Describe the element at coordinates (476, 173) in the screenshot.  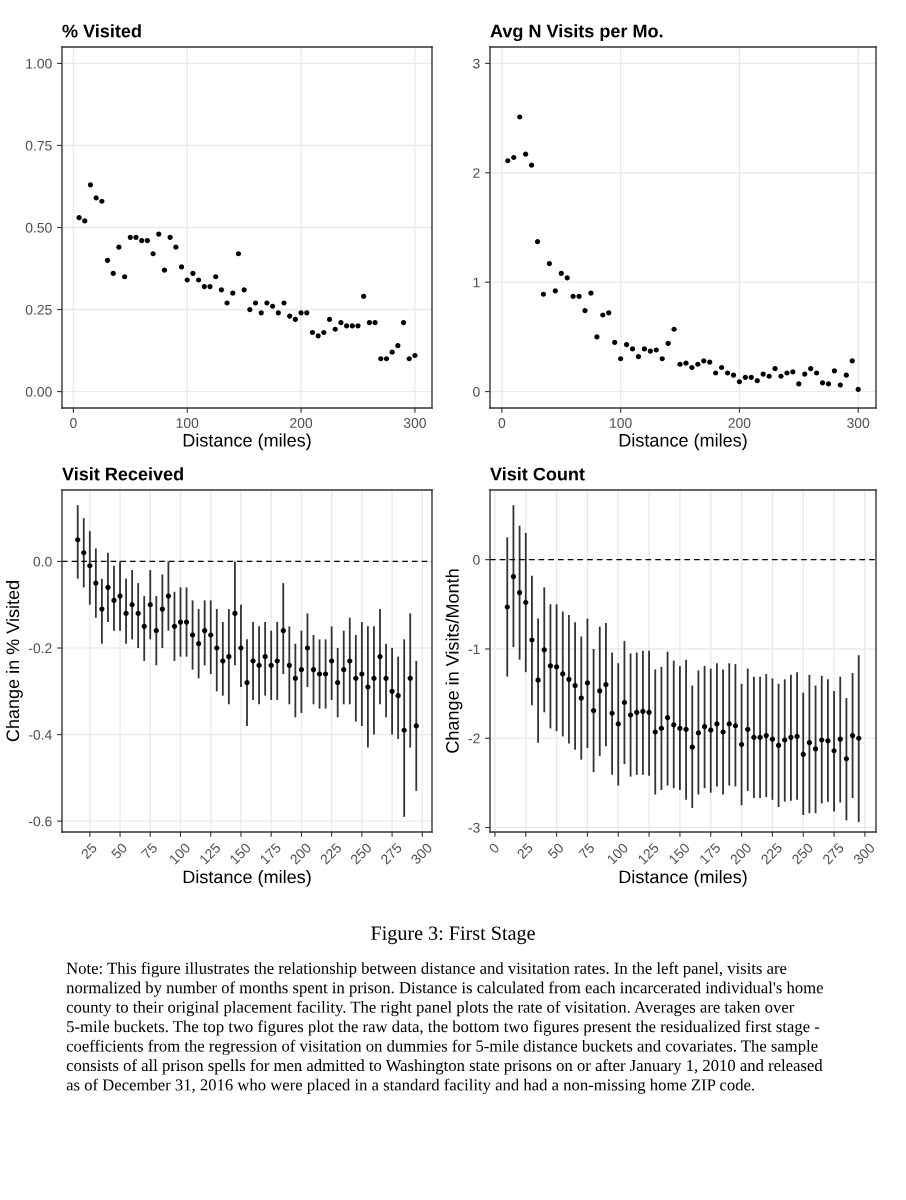
I see `y-tick-label: 2` at that location.